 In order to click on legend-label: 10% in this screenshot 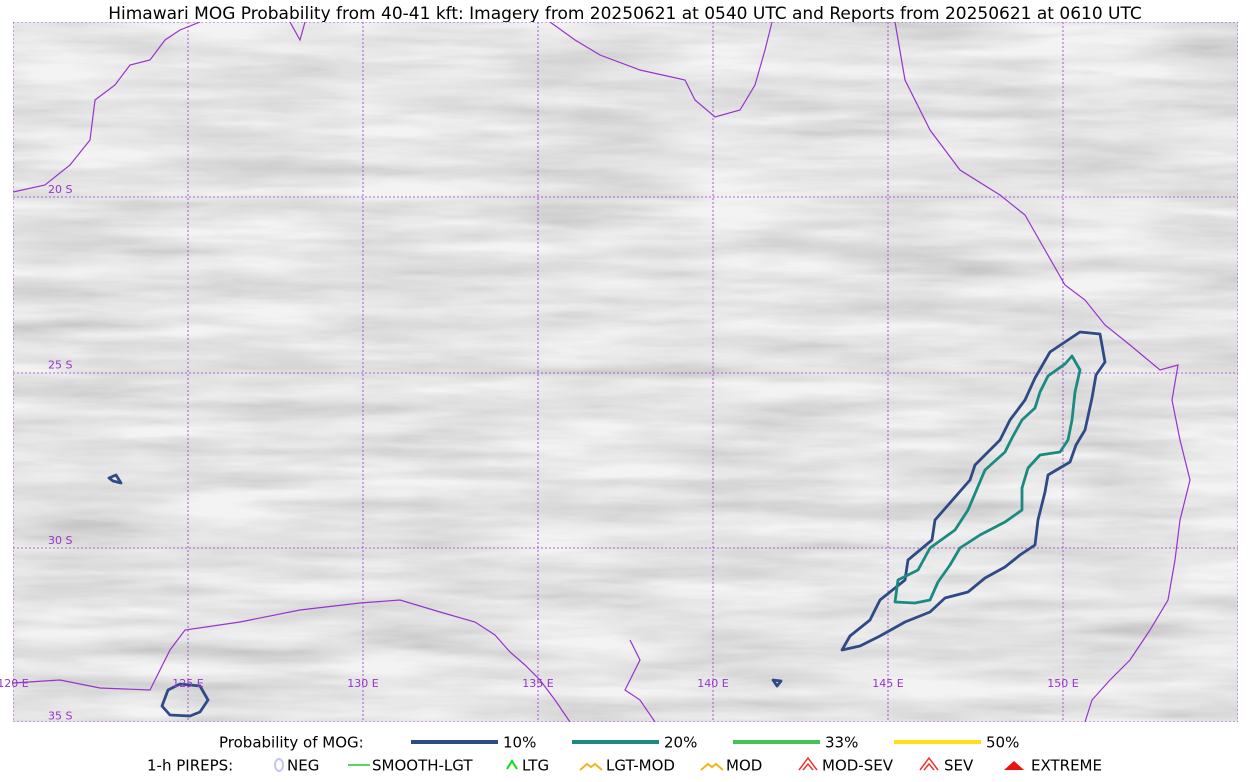, I will do `click(519, 743)`.